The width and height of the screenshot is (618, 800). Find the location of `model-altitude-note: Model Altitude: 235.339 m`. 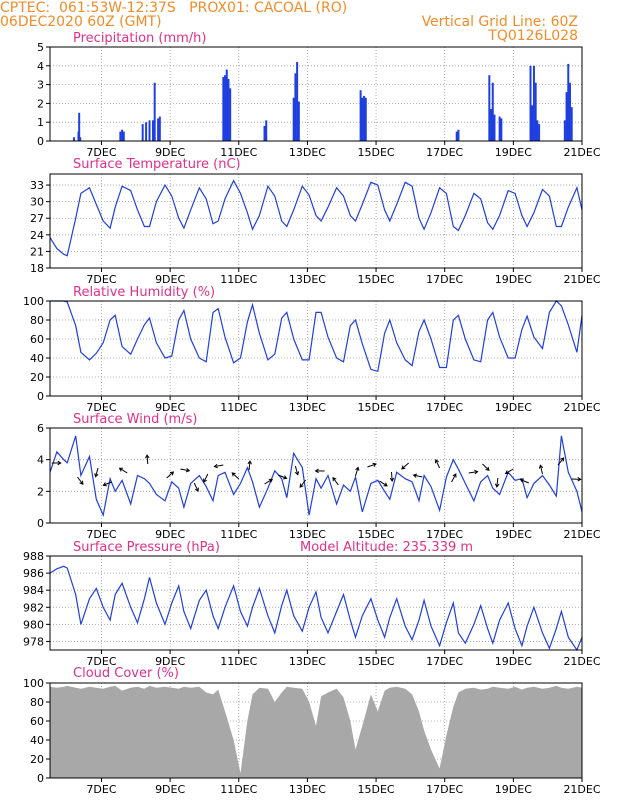

model-altitude-note: Model Altitude: 235.339 m is located at coordinates (386, 547).